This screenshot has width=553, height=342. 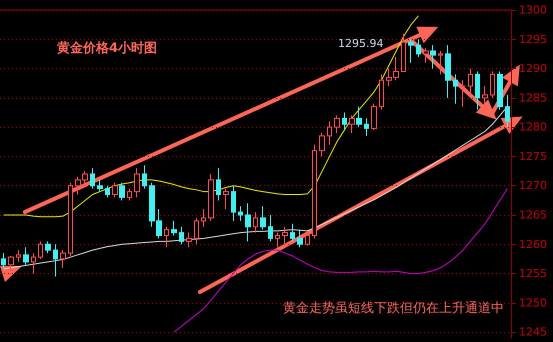 What do you see at coordinates (533, 39) in the screenshot?
I see `y-tick-label: 1295` at bounding box center [533, 39].